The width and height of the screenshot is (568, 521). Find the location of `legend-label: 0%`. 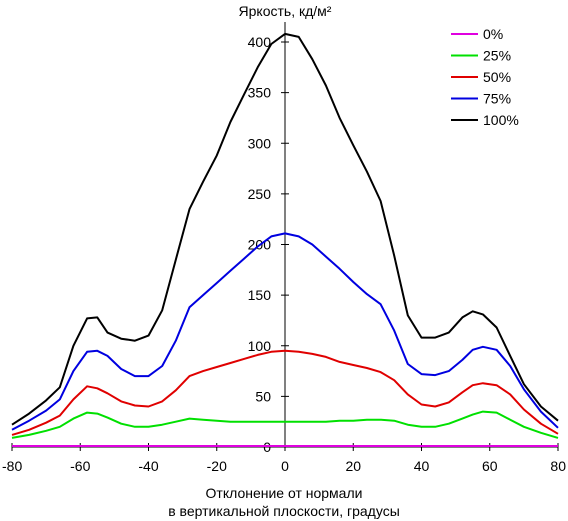

legend-label: 0% is located at coordinates (493, 34).